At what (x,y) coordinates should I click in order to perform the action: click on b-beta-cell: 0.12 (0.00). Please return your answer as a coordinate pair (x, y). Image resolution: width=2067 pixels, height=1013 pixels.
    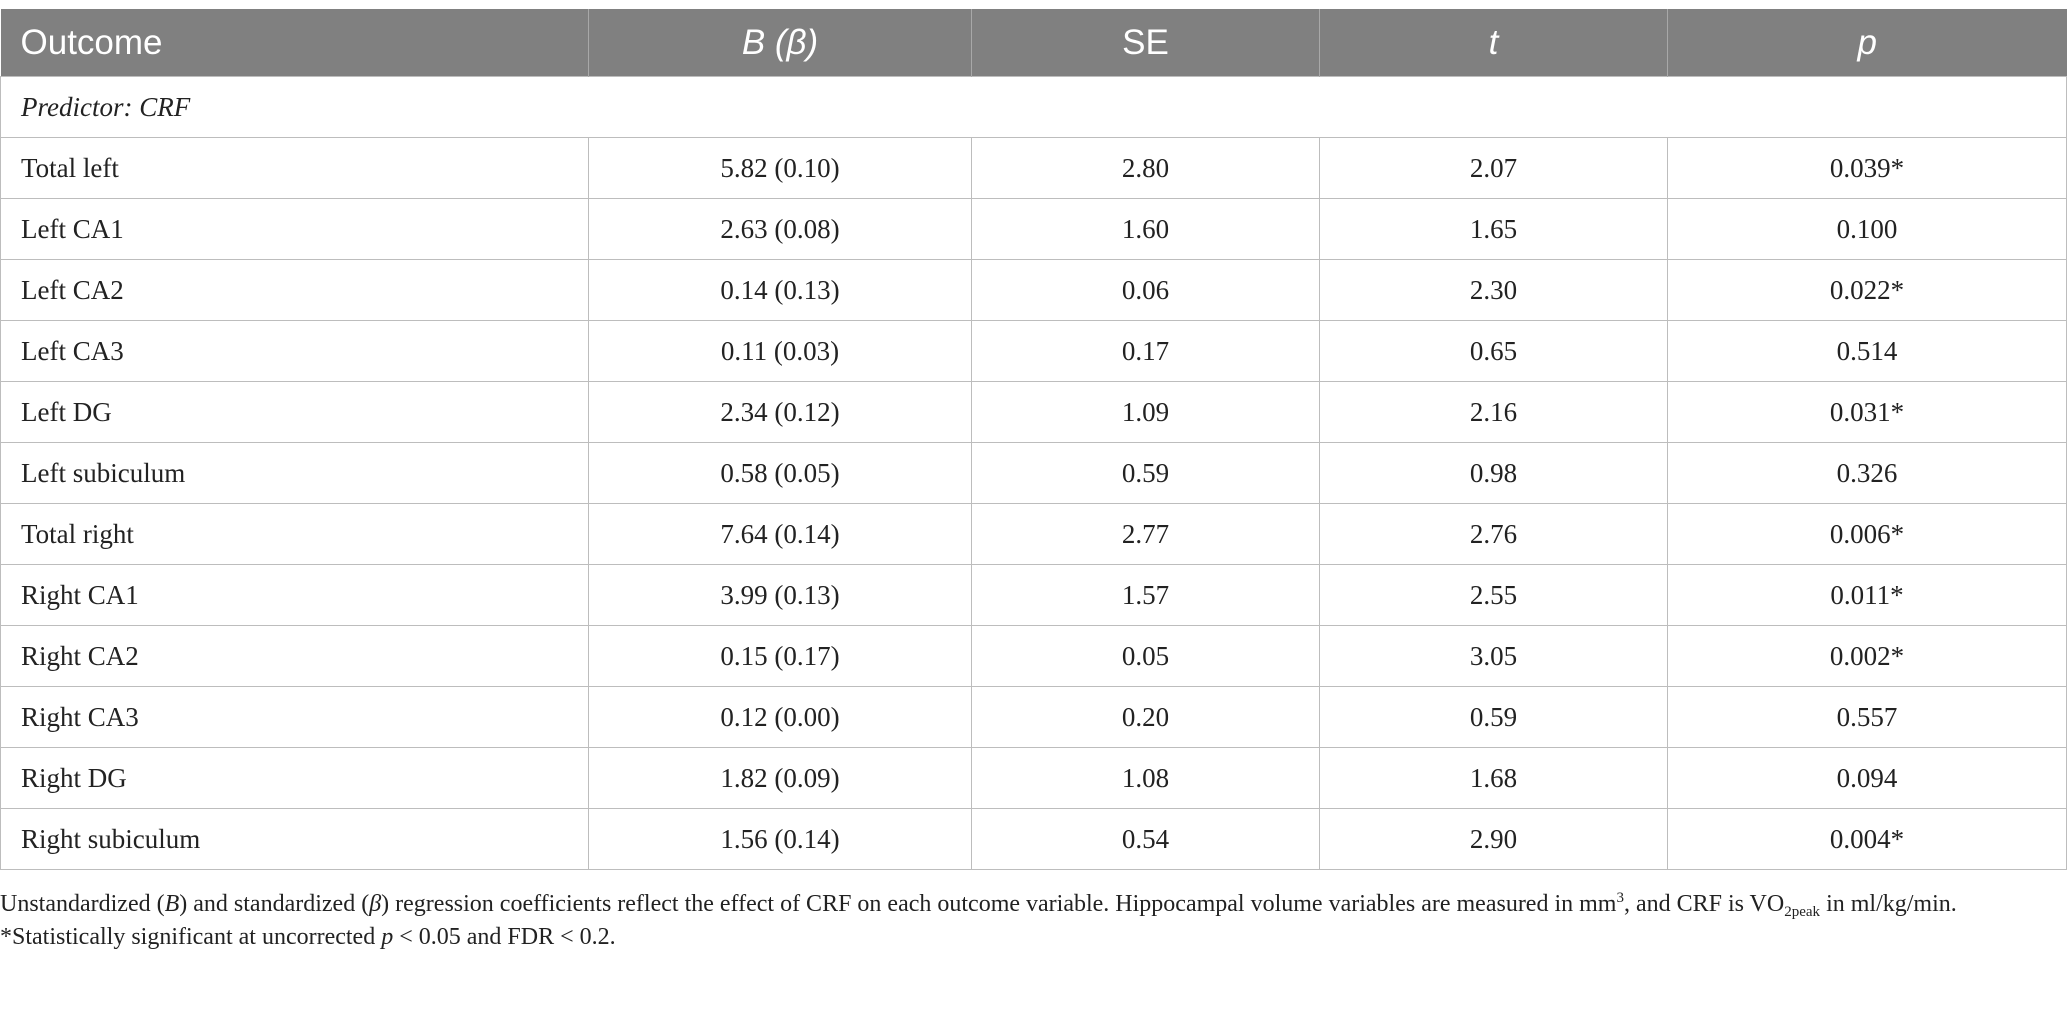
    Looking at the image, I should click on (780, 717).